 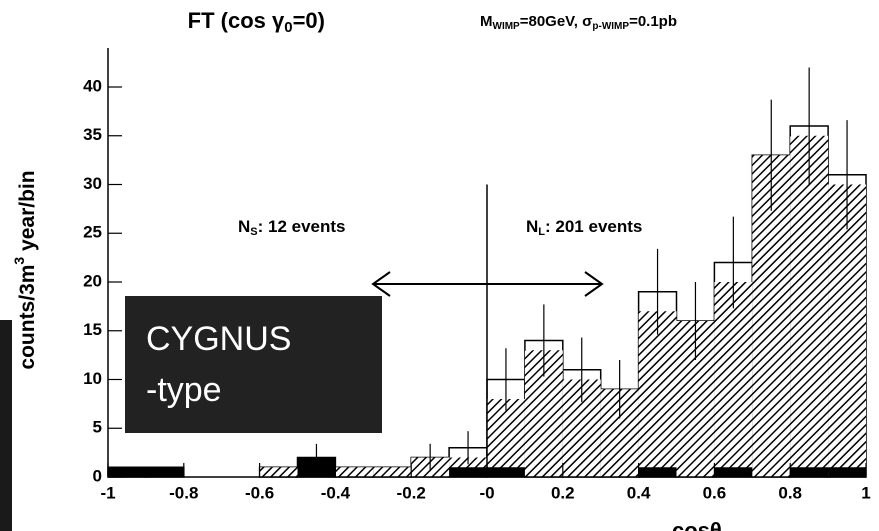 What do you see at coordinates (639, 492) in the screenshot?
I see `x-tick-label: 0.4` at bounding box center [639, 492].